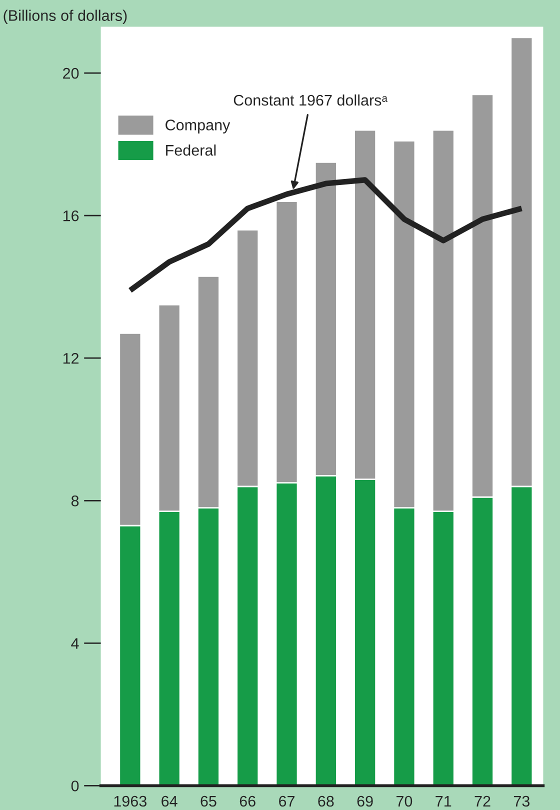 This screenshot has width=560, height=810. Describe the element at coordinates (71, 358) in the screenshot. I see `y-tick-label: 12` at that location.